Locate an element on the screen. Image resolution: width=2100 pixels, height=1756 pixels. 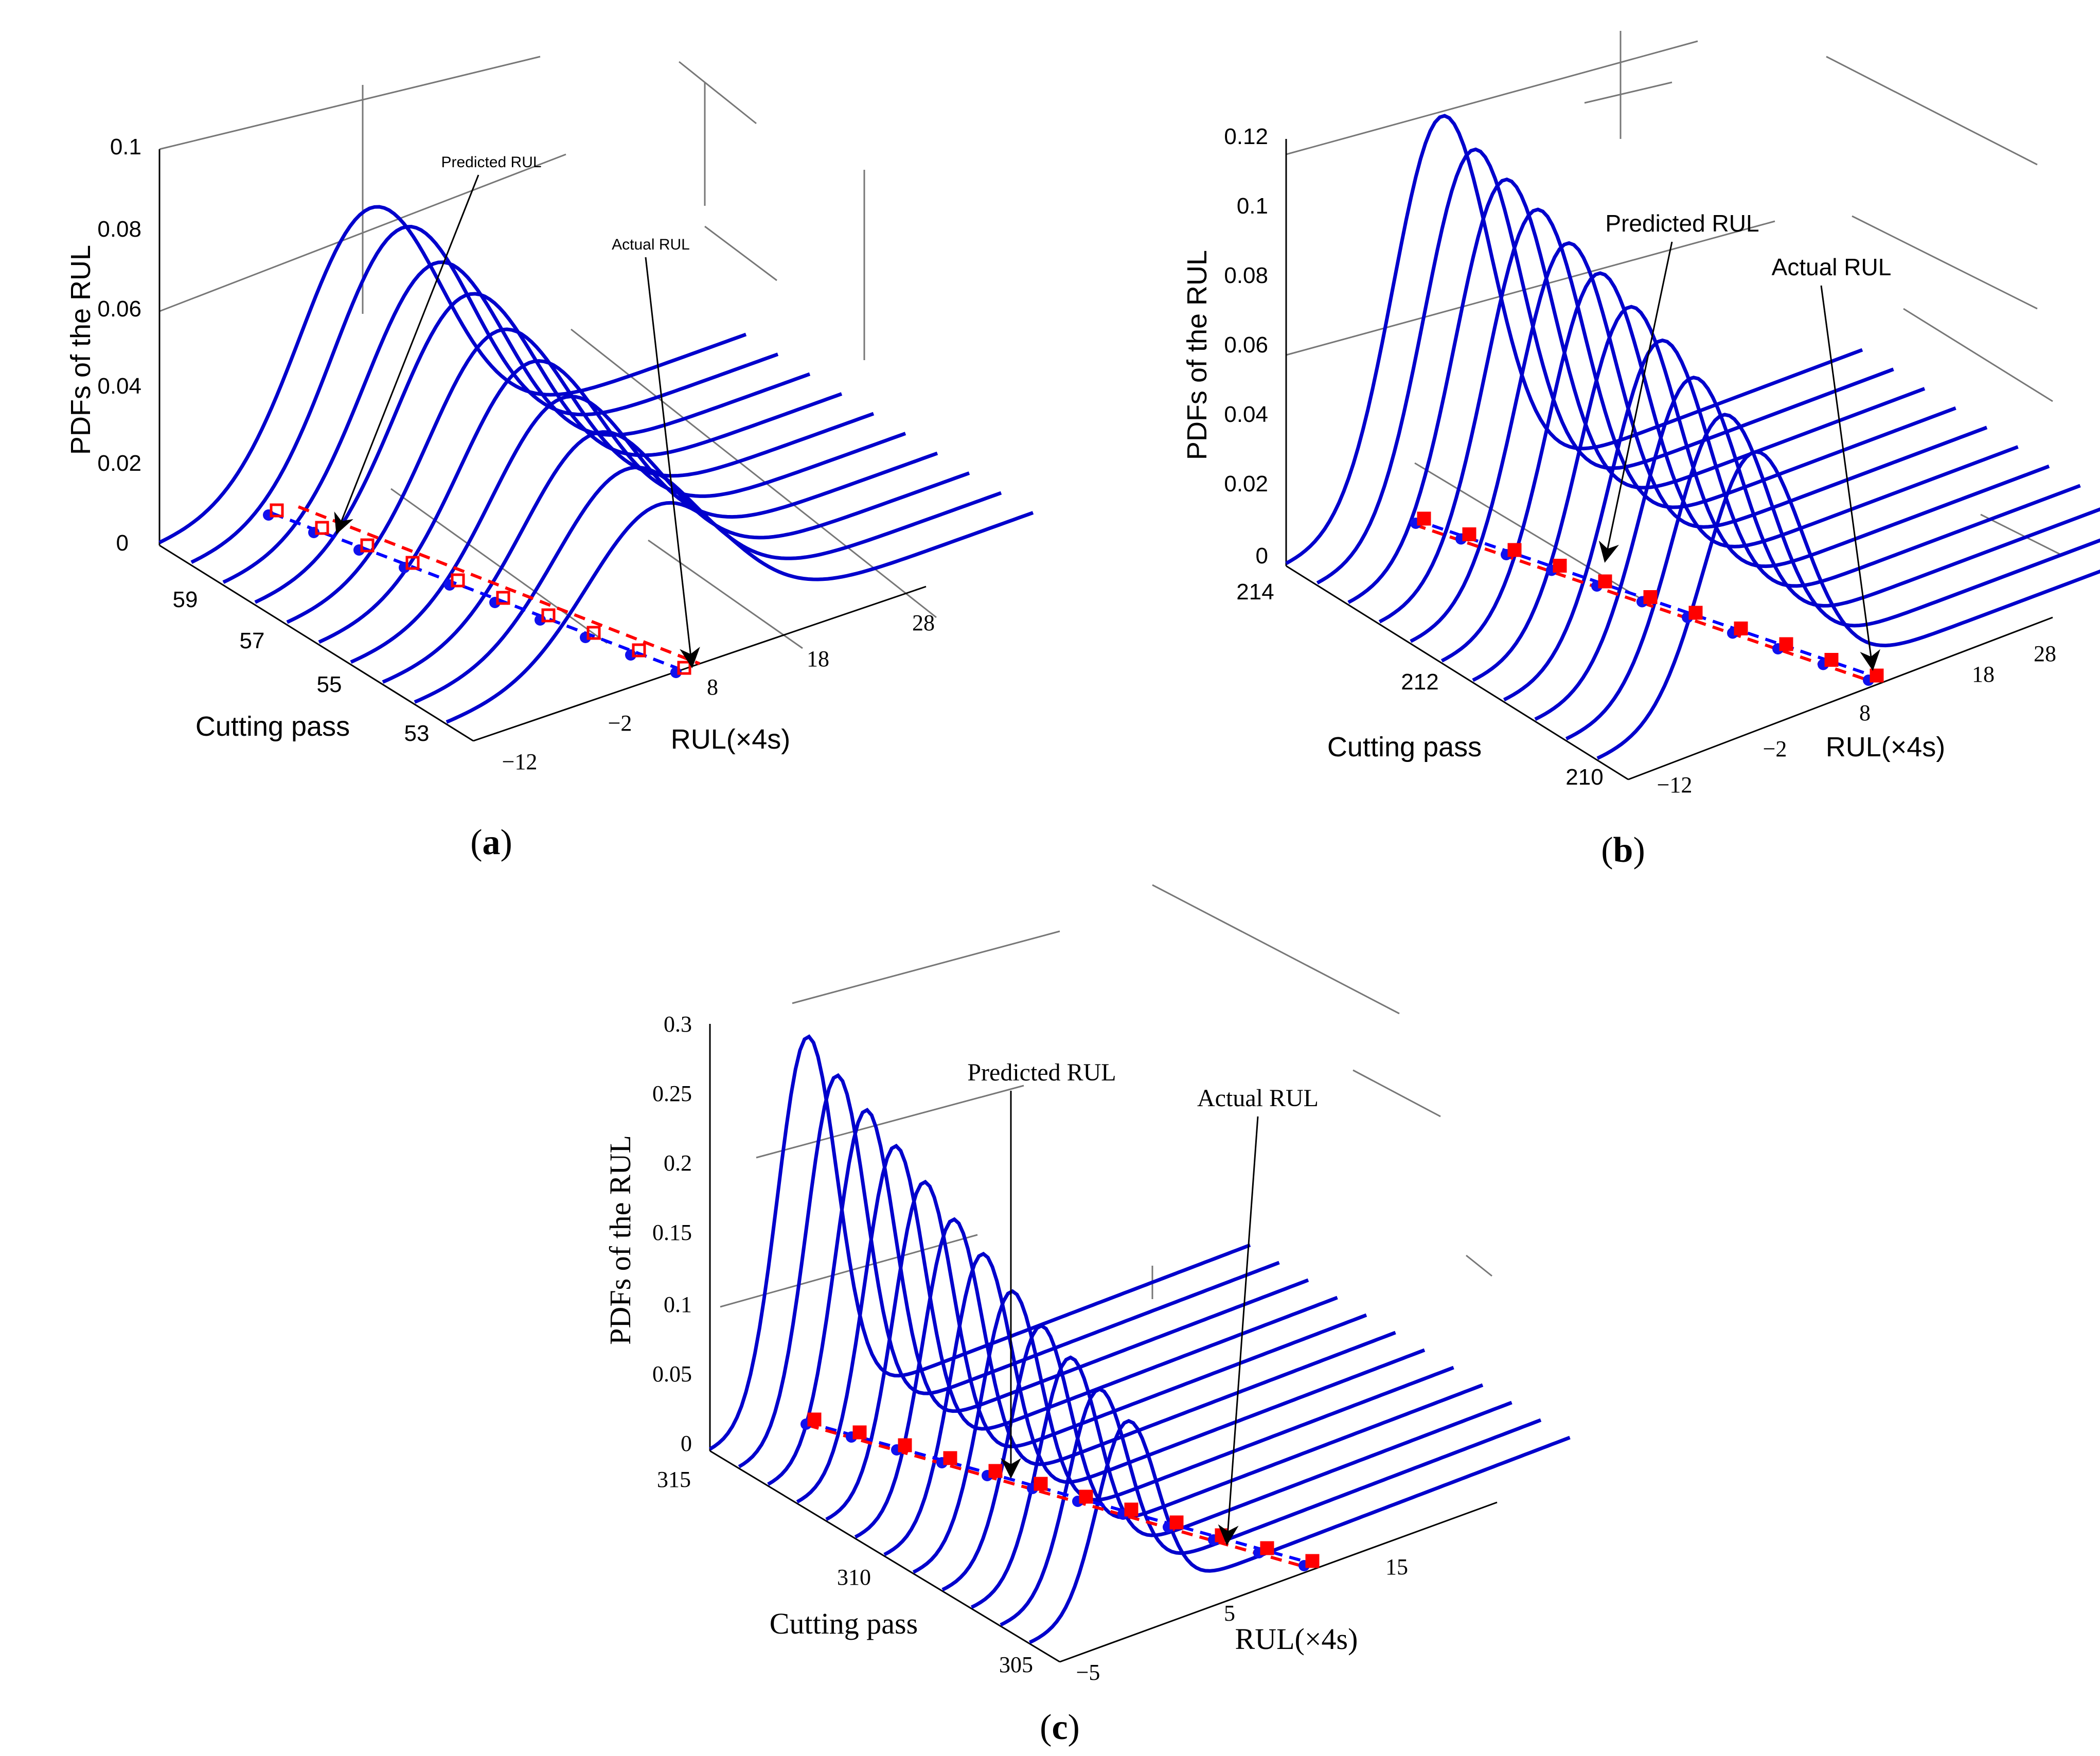
b-xtick-4: 28 is located at coordinates (2045, 653).